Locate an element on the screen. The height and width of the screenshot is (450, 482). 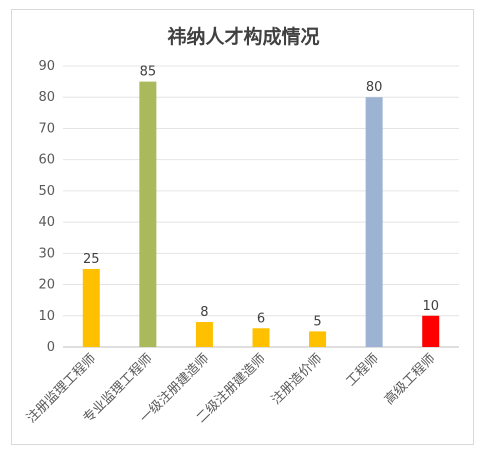
y-tick-label: 90 is located at coordinates (46, 66).